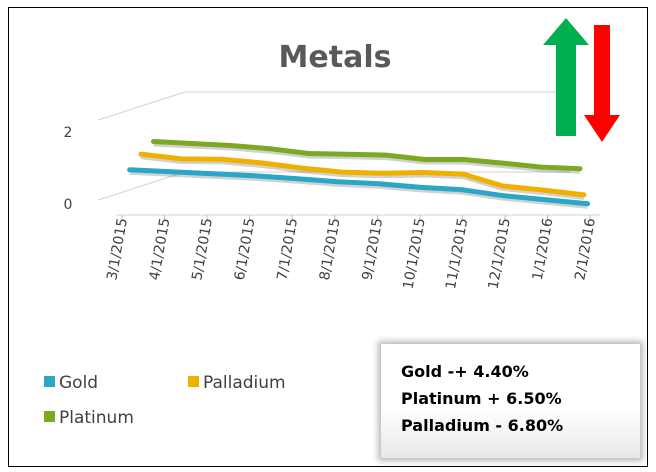 The height and width of the screenshot is (472, 656). Describe the element at coordinates (481, 398) in the screenshot. I see `platinum-change-text: Platinum + 6.50%` at that location.